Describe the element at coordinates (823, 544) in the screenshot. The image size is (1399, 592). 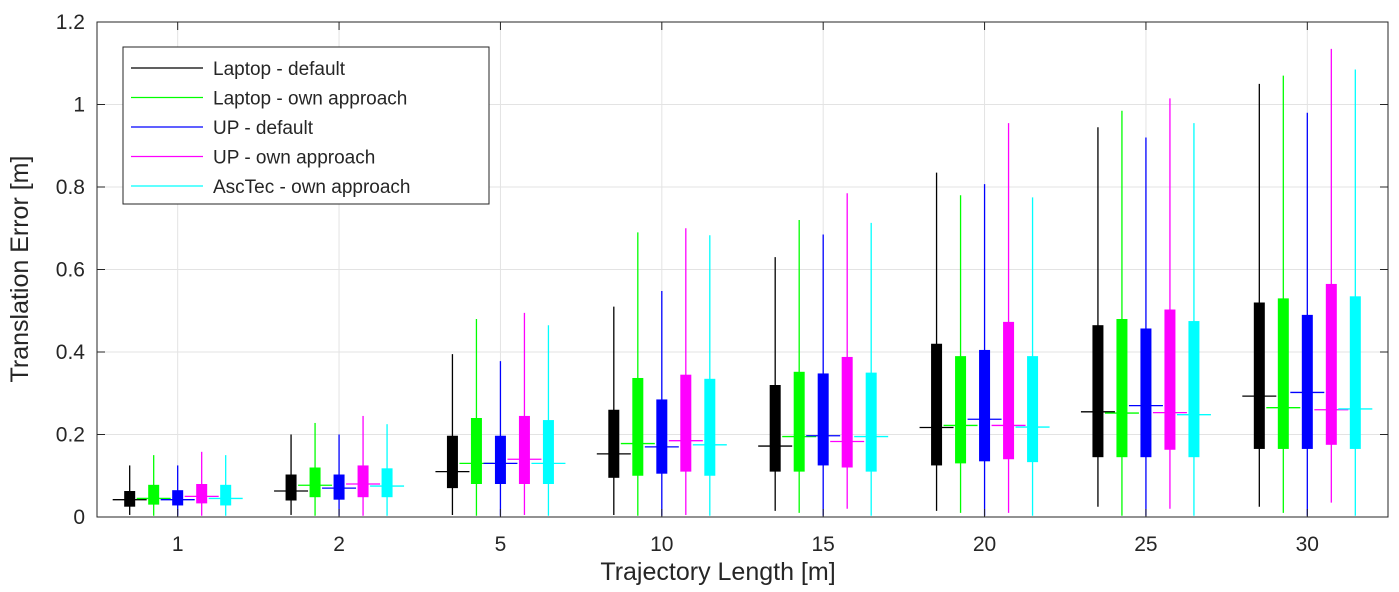
I see `x-tick-label: 15` at that location.